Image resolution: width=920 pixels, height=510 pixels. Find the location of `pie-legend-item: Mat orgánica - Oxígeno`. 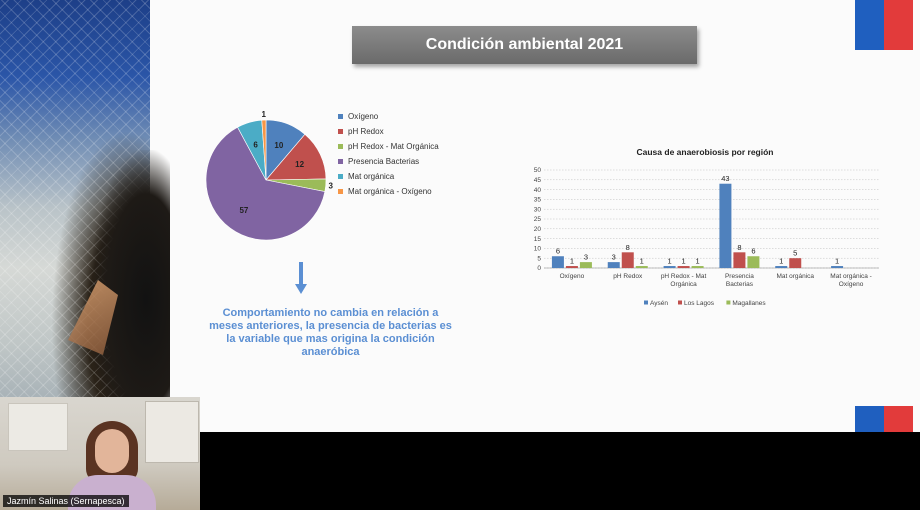

pie-legend-item: Mat orgánica - Oxígeno is located at coordinates (393, 192).